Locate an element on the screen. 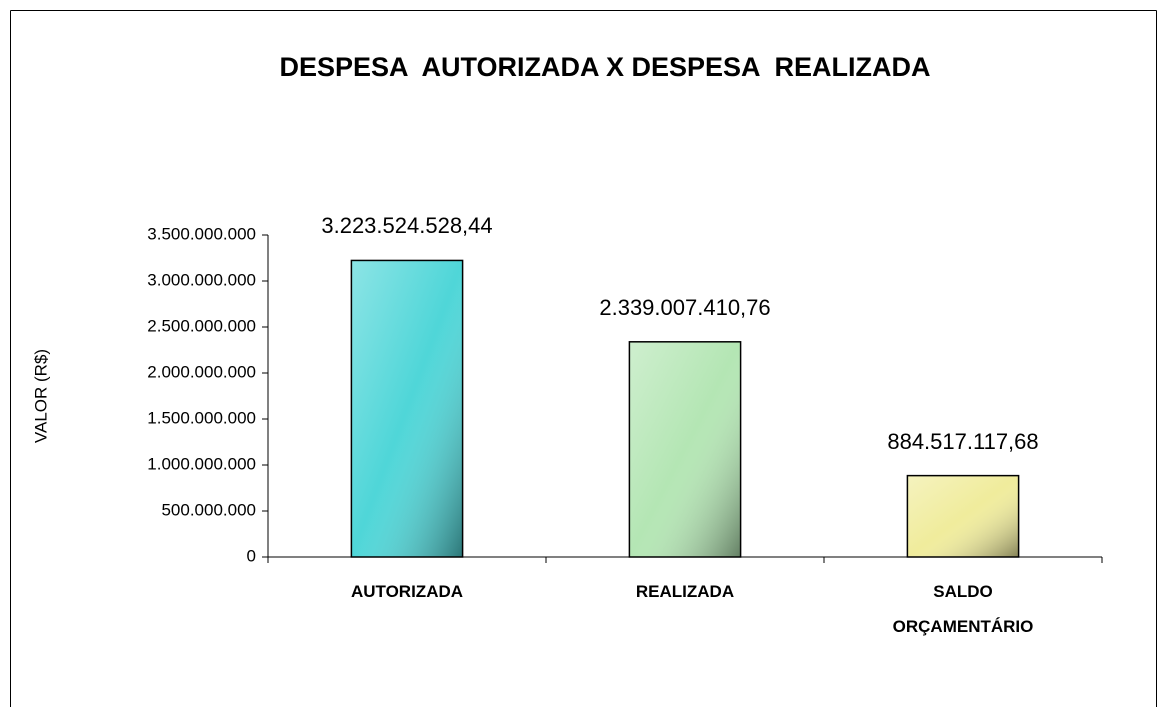  x-tick-label: SALDO ORÇAMENTÁRIO is located at coordinates (963, 609).